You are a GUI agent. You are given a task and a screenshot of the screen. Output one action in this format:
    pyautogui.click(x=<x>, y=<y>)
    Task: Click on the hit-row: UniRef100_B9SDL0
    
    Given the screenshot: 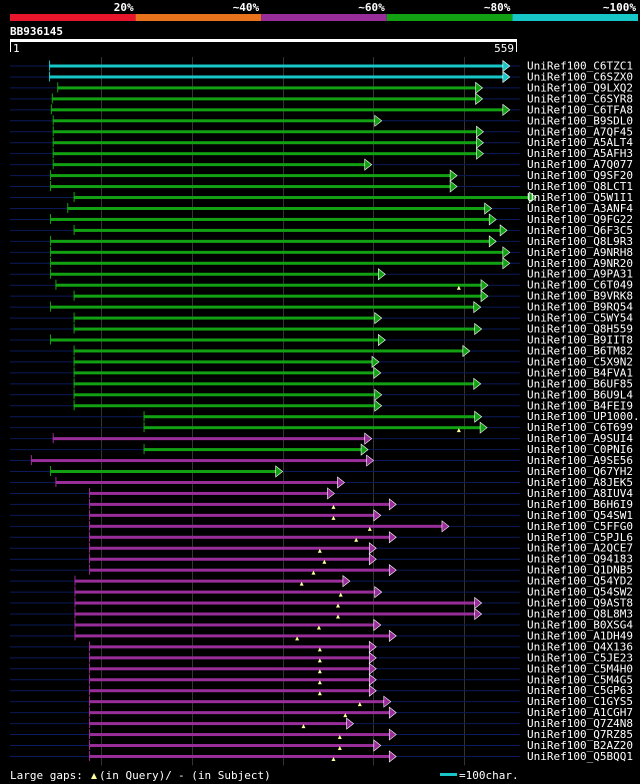 What is the action you would take?
    pyautogui.click(x=321, y=120)
    